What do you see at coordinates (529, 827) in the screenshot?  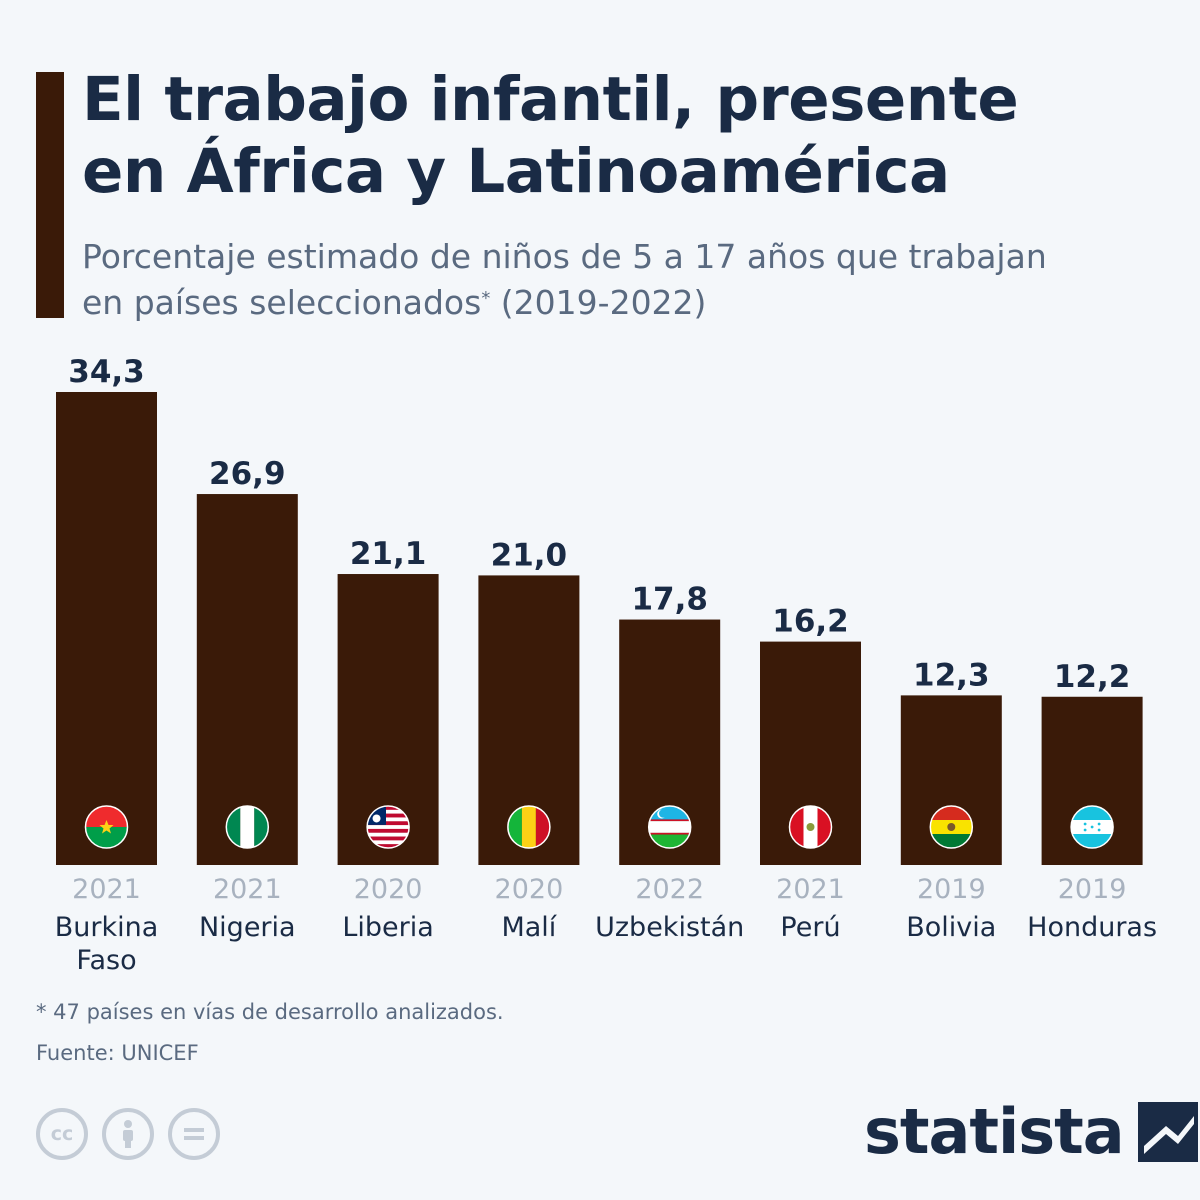 I see `mali-flag-icon` at bounding box center [529, 827].